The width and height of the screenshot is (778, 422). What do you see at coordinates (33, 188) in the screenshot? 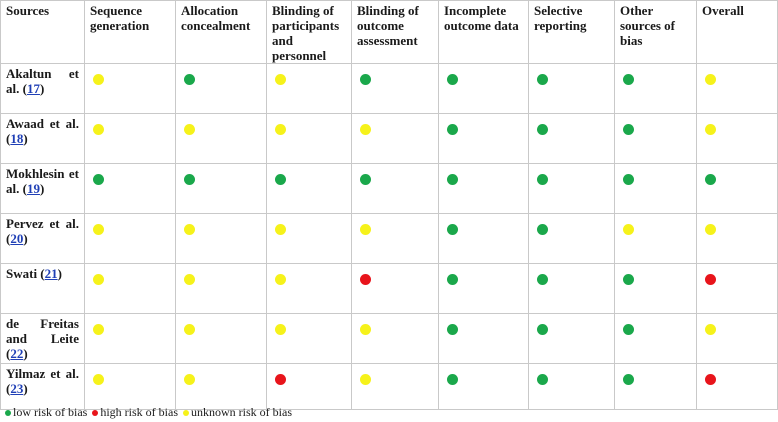
I see `reference-link: 19` at bounding box center [33, 188].